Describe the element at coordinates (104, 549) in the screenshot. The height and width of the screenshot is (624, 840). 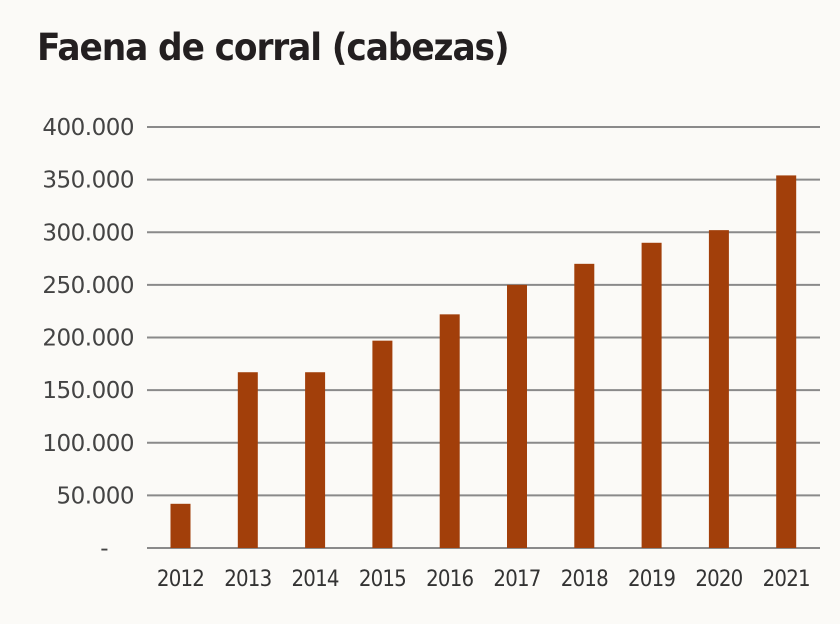
I see `y-tick-label: -` at that location.